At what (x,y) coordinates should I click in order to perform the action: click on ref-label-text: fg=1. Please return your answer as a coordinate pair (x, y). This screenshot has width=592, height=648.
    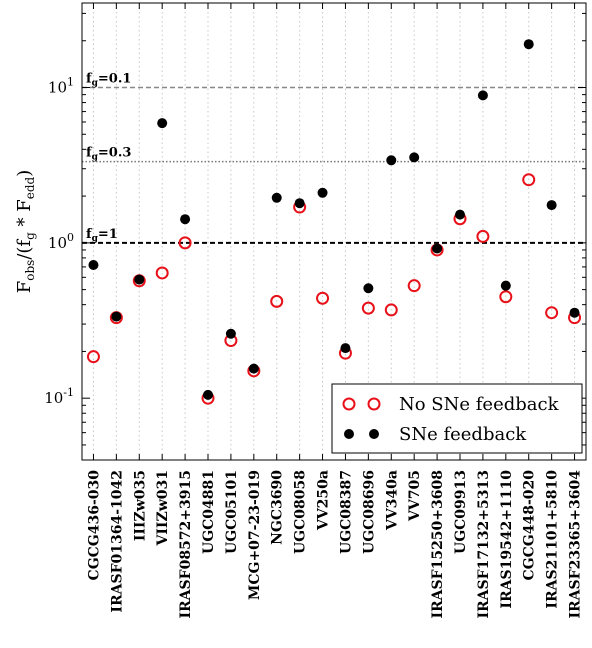
    Looking at the image, I should click on (102, 235).